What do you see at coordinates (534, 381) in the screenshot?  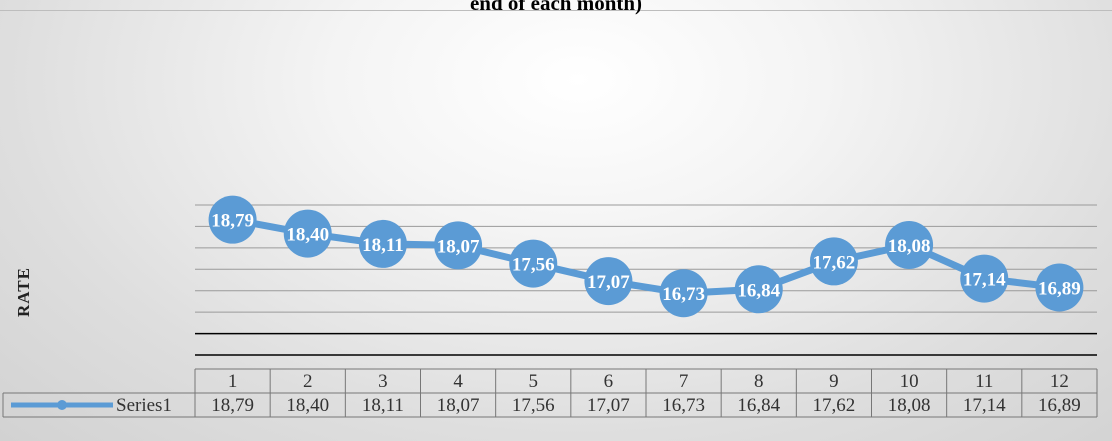 I see `category-label: 5` at bounding box center [534, 381].